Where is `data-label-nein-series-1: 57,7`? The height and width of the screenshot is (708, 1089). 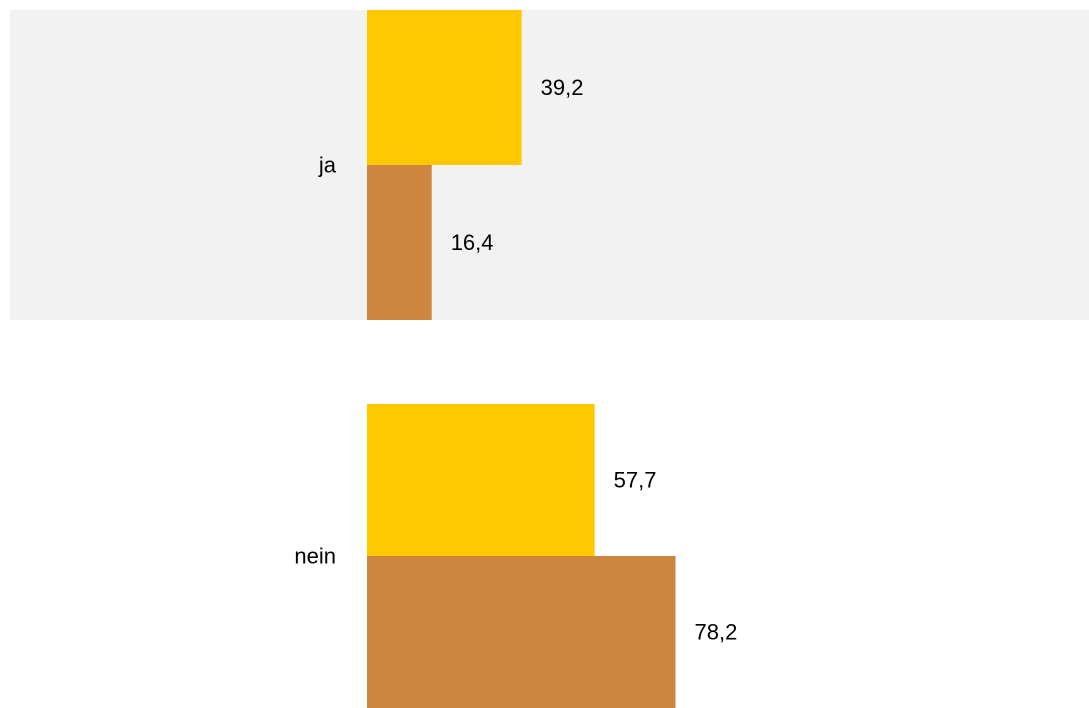
data-label-nein-series-1: 57,7 is located at coordinates (635, 480).